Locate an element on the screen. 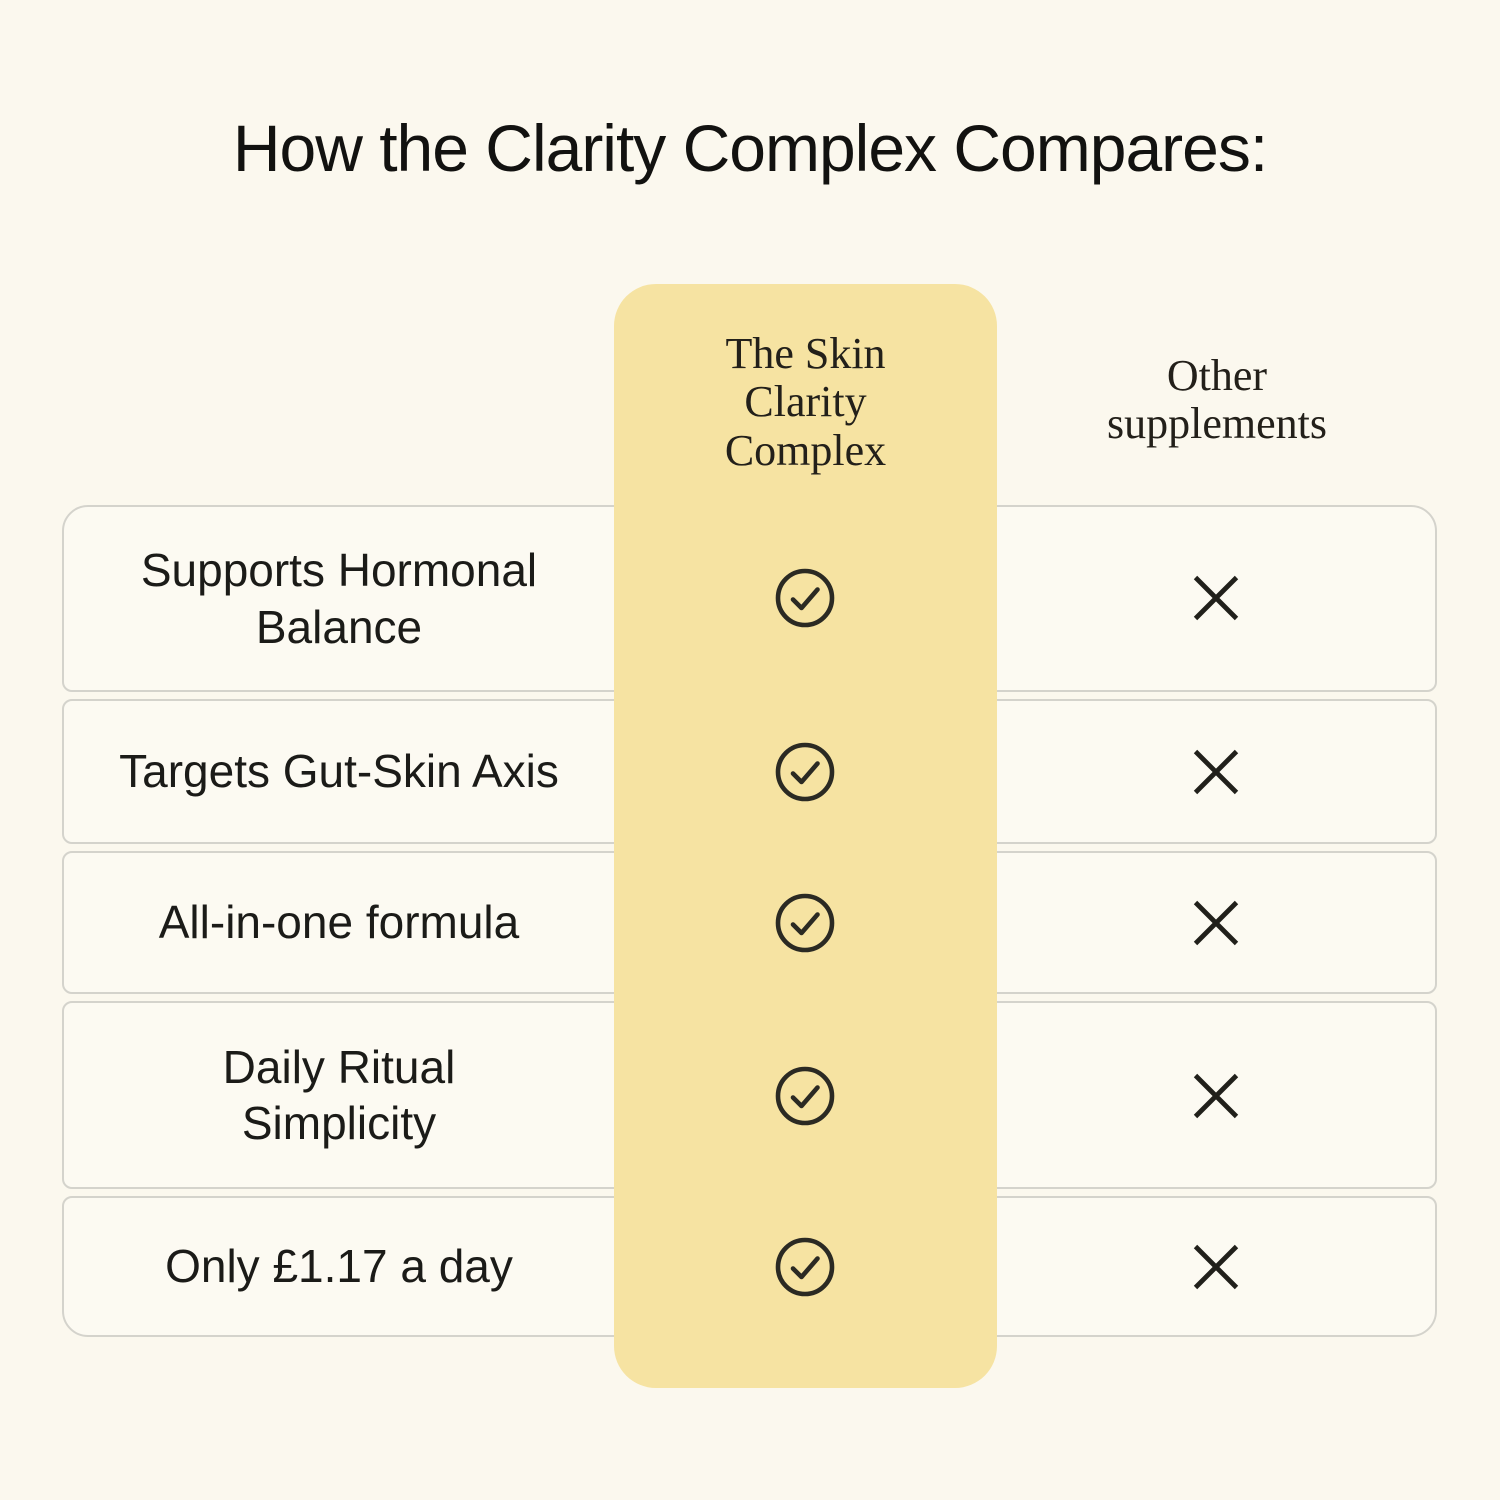 Image resolution: width=1500 pixels, height=1500 pixels. column-header-product: The Skin Clarity Complex is located at coordinates (805, 402).